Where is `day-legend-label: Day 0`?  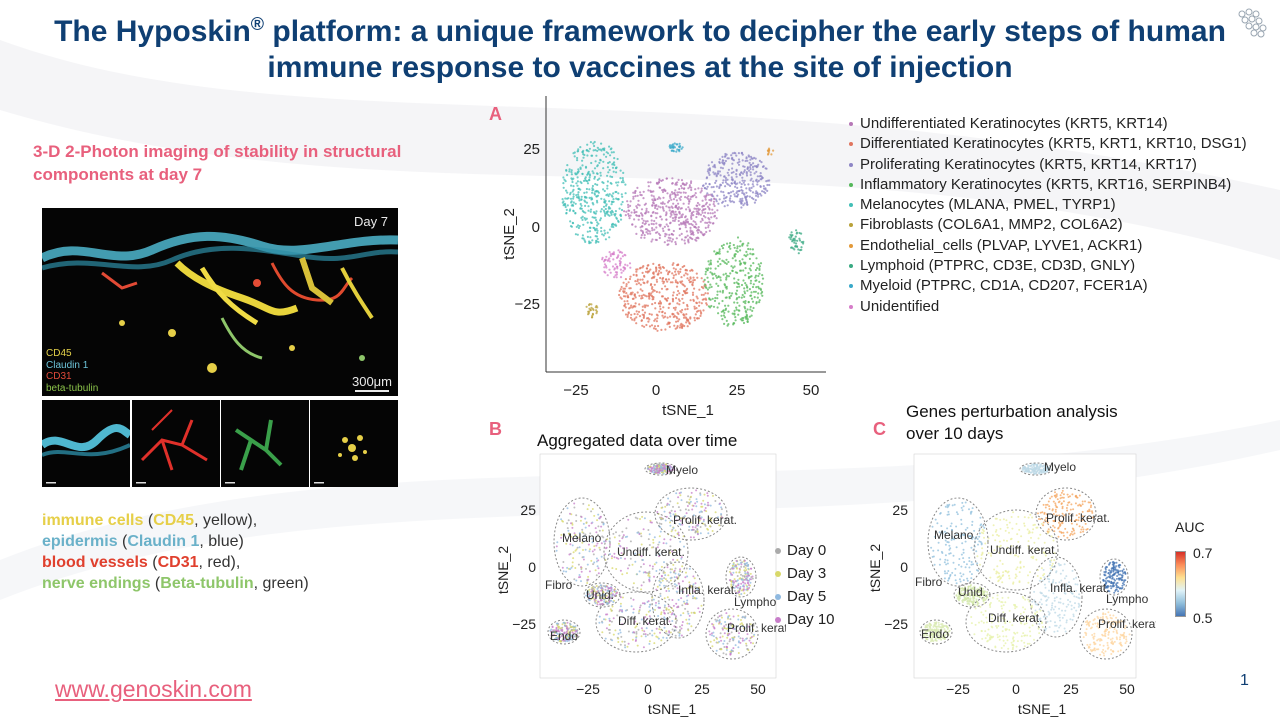
day-legend-label: Day 0 is located at coordinates (807, 550).